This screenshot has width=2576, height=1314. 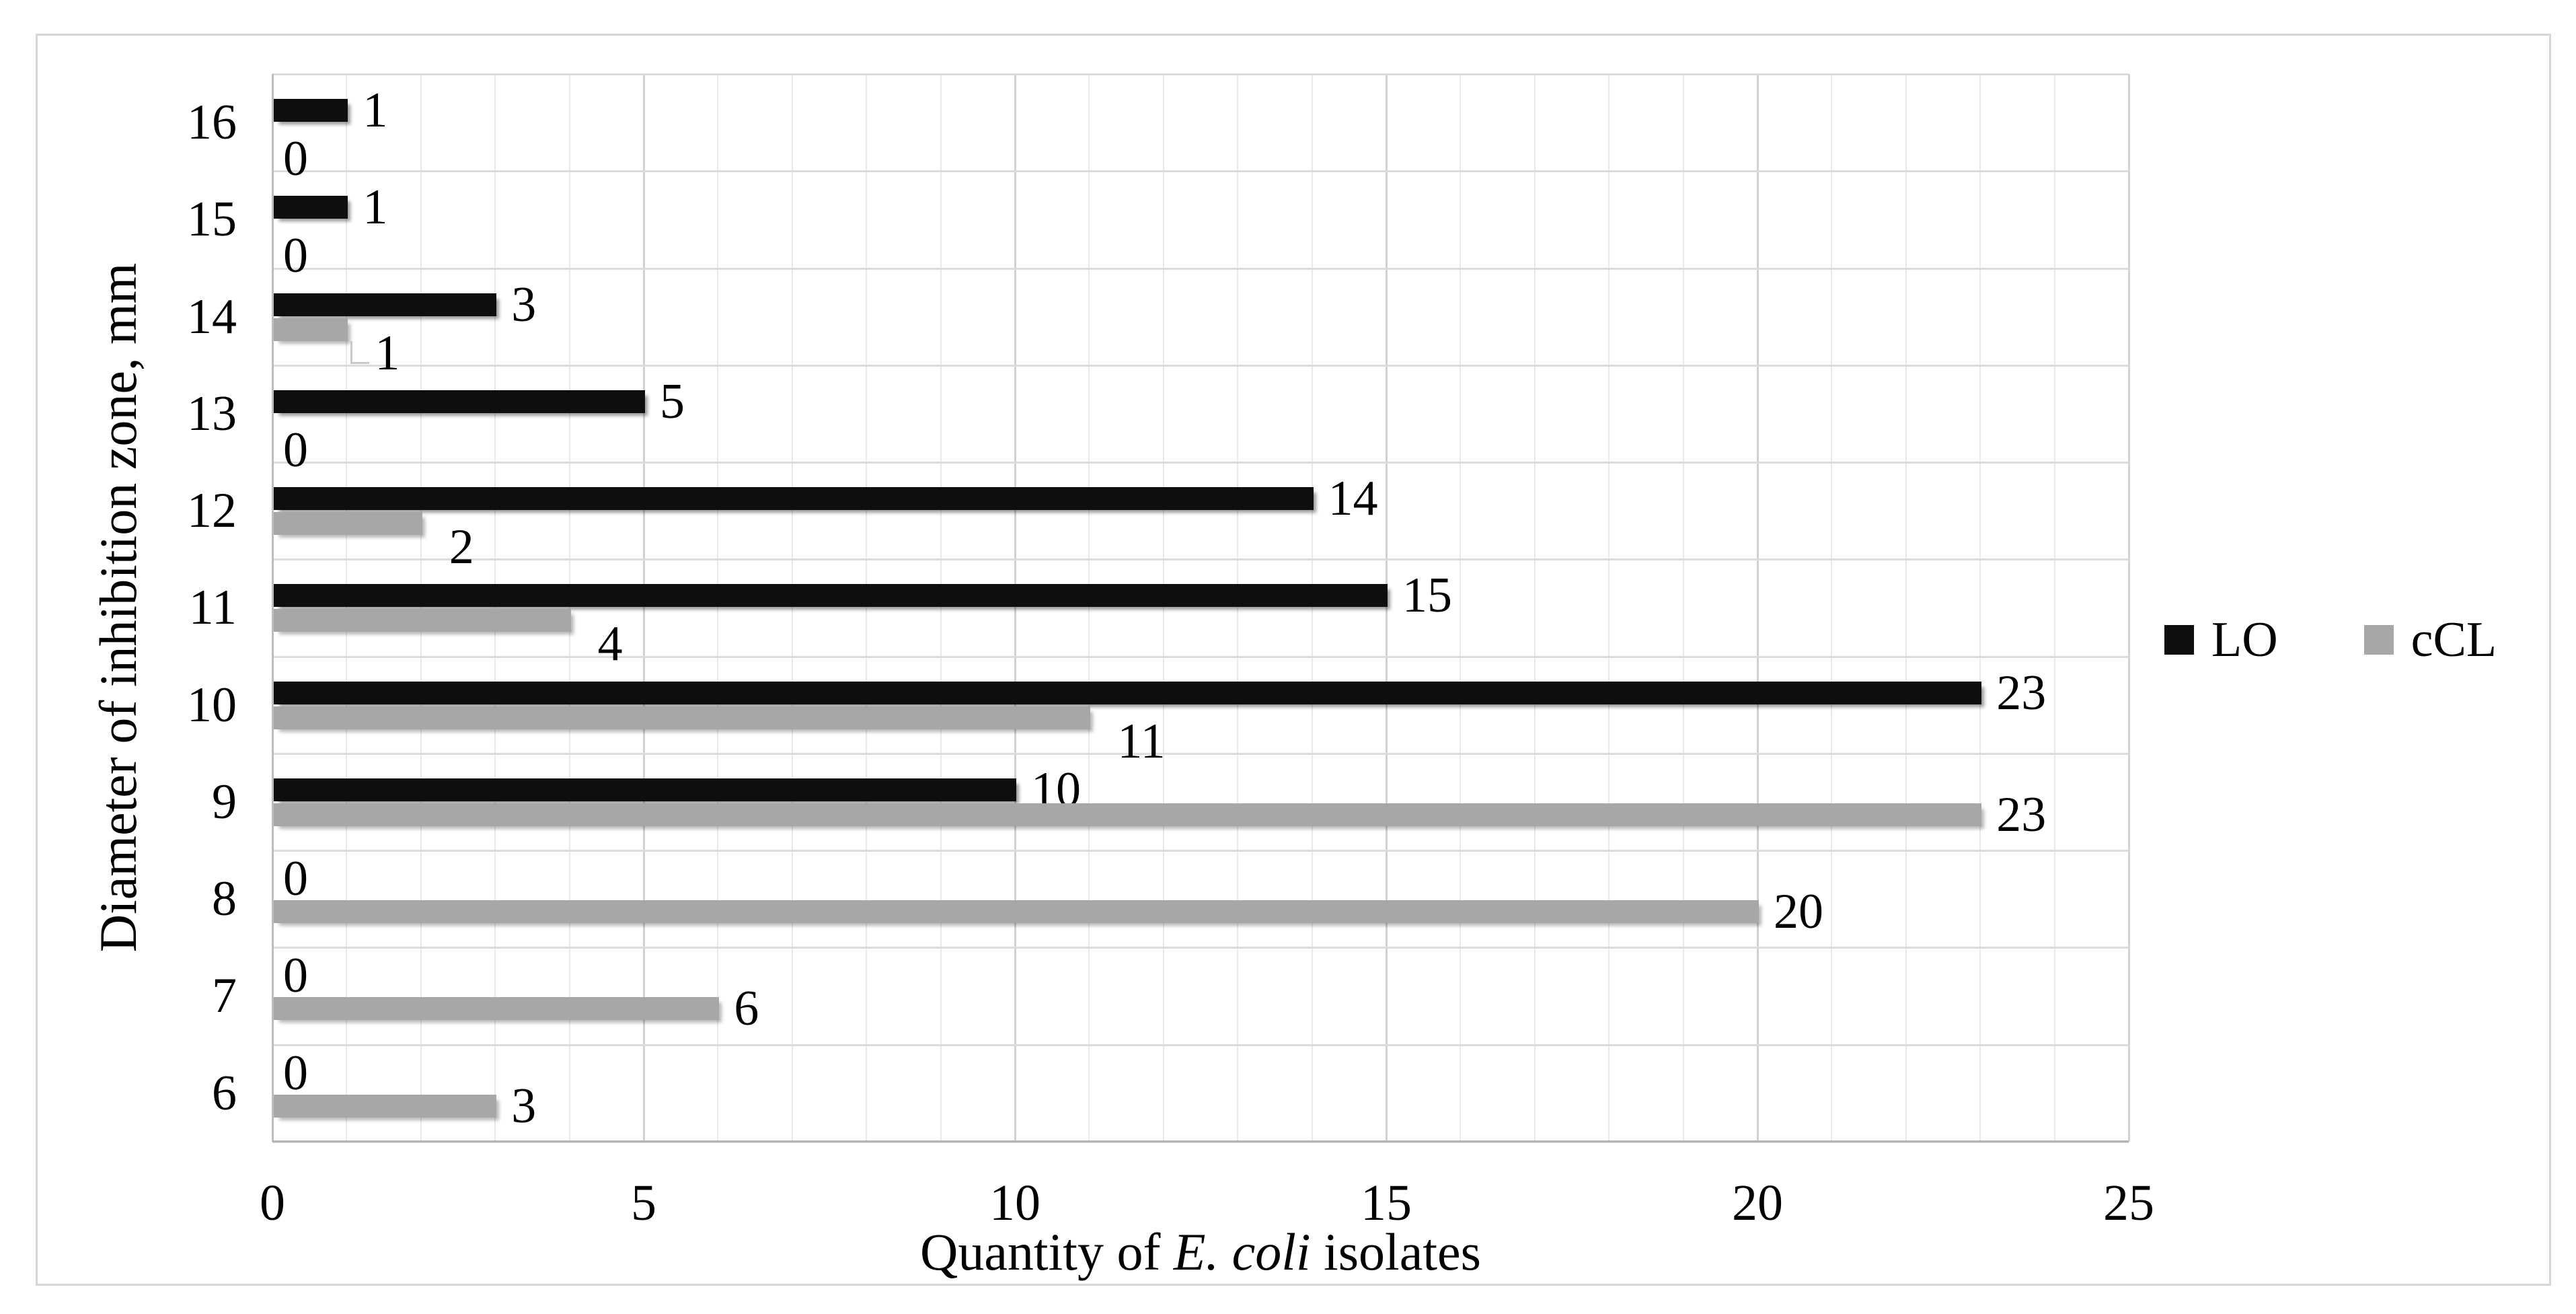 What do you see at coordinates (643, 1203) in the screenshot?
I see `x-tick-label-5: 5` at bounding box center [643, 1203].